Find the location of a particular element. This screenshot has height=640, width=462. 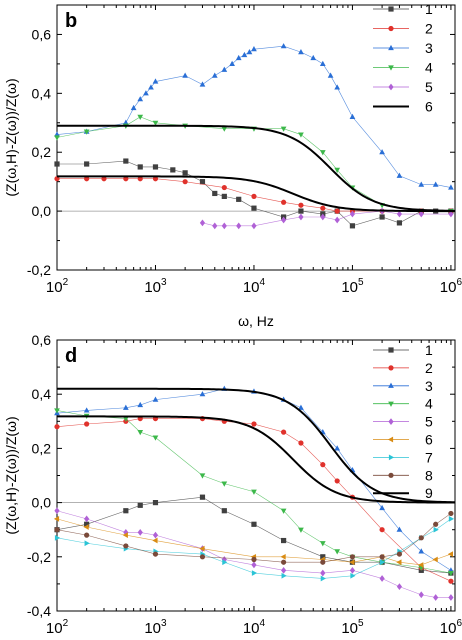

legend-label: 3 is located at coordinates (429, 48).